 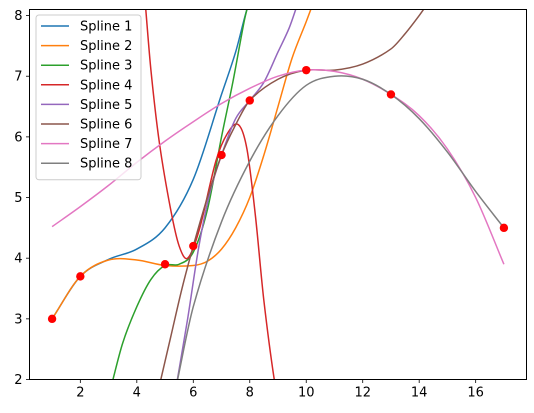 What do you see at coordinates (106, 164) in the screenshot?
I see `legend-label: Spline 8` at bounding box center [106, 164].